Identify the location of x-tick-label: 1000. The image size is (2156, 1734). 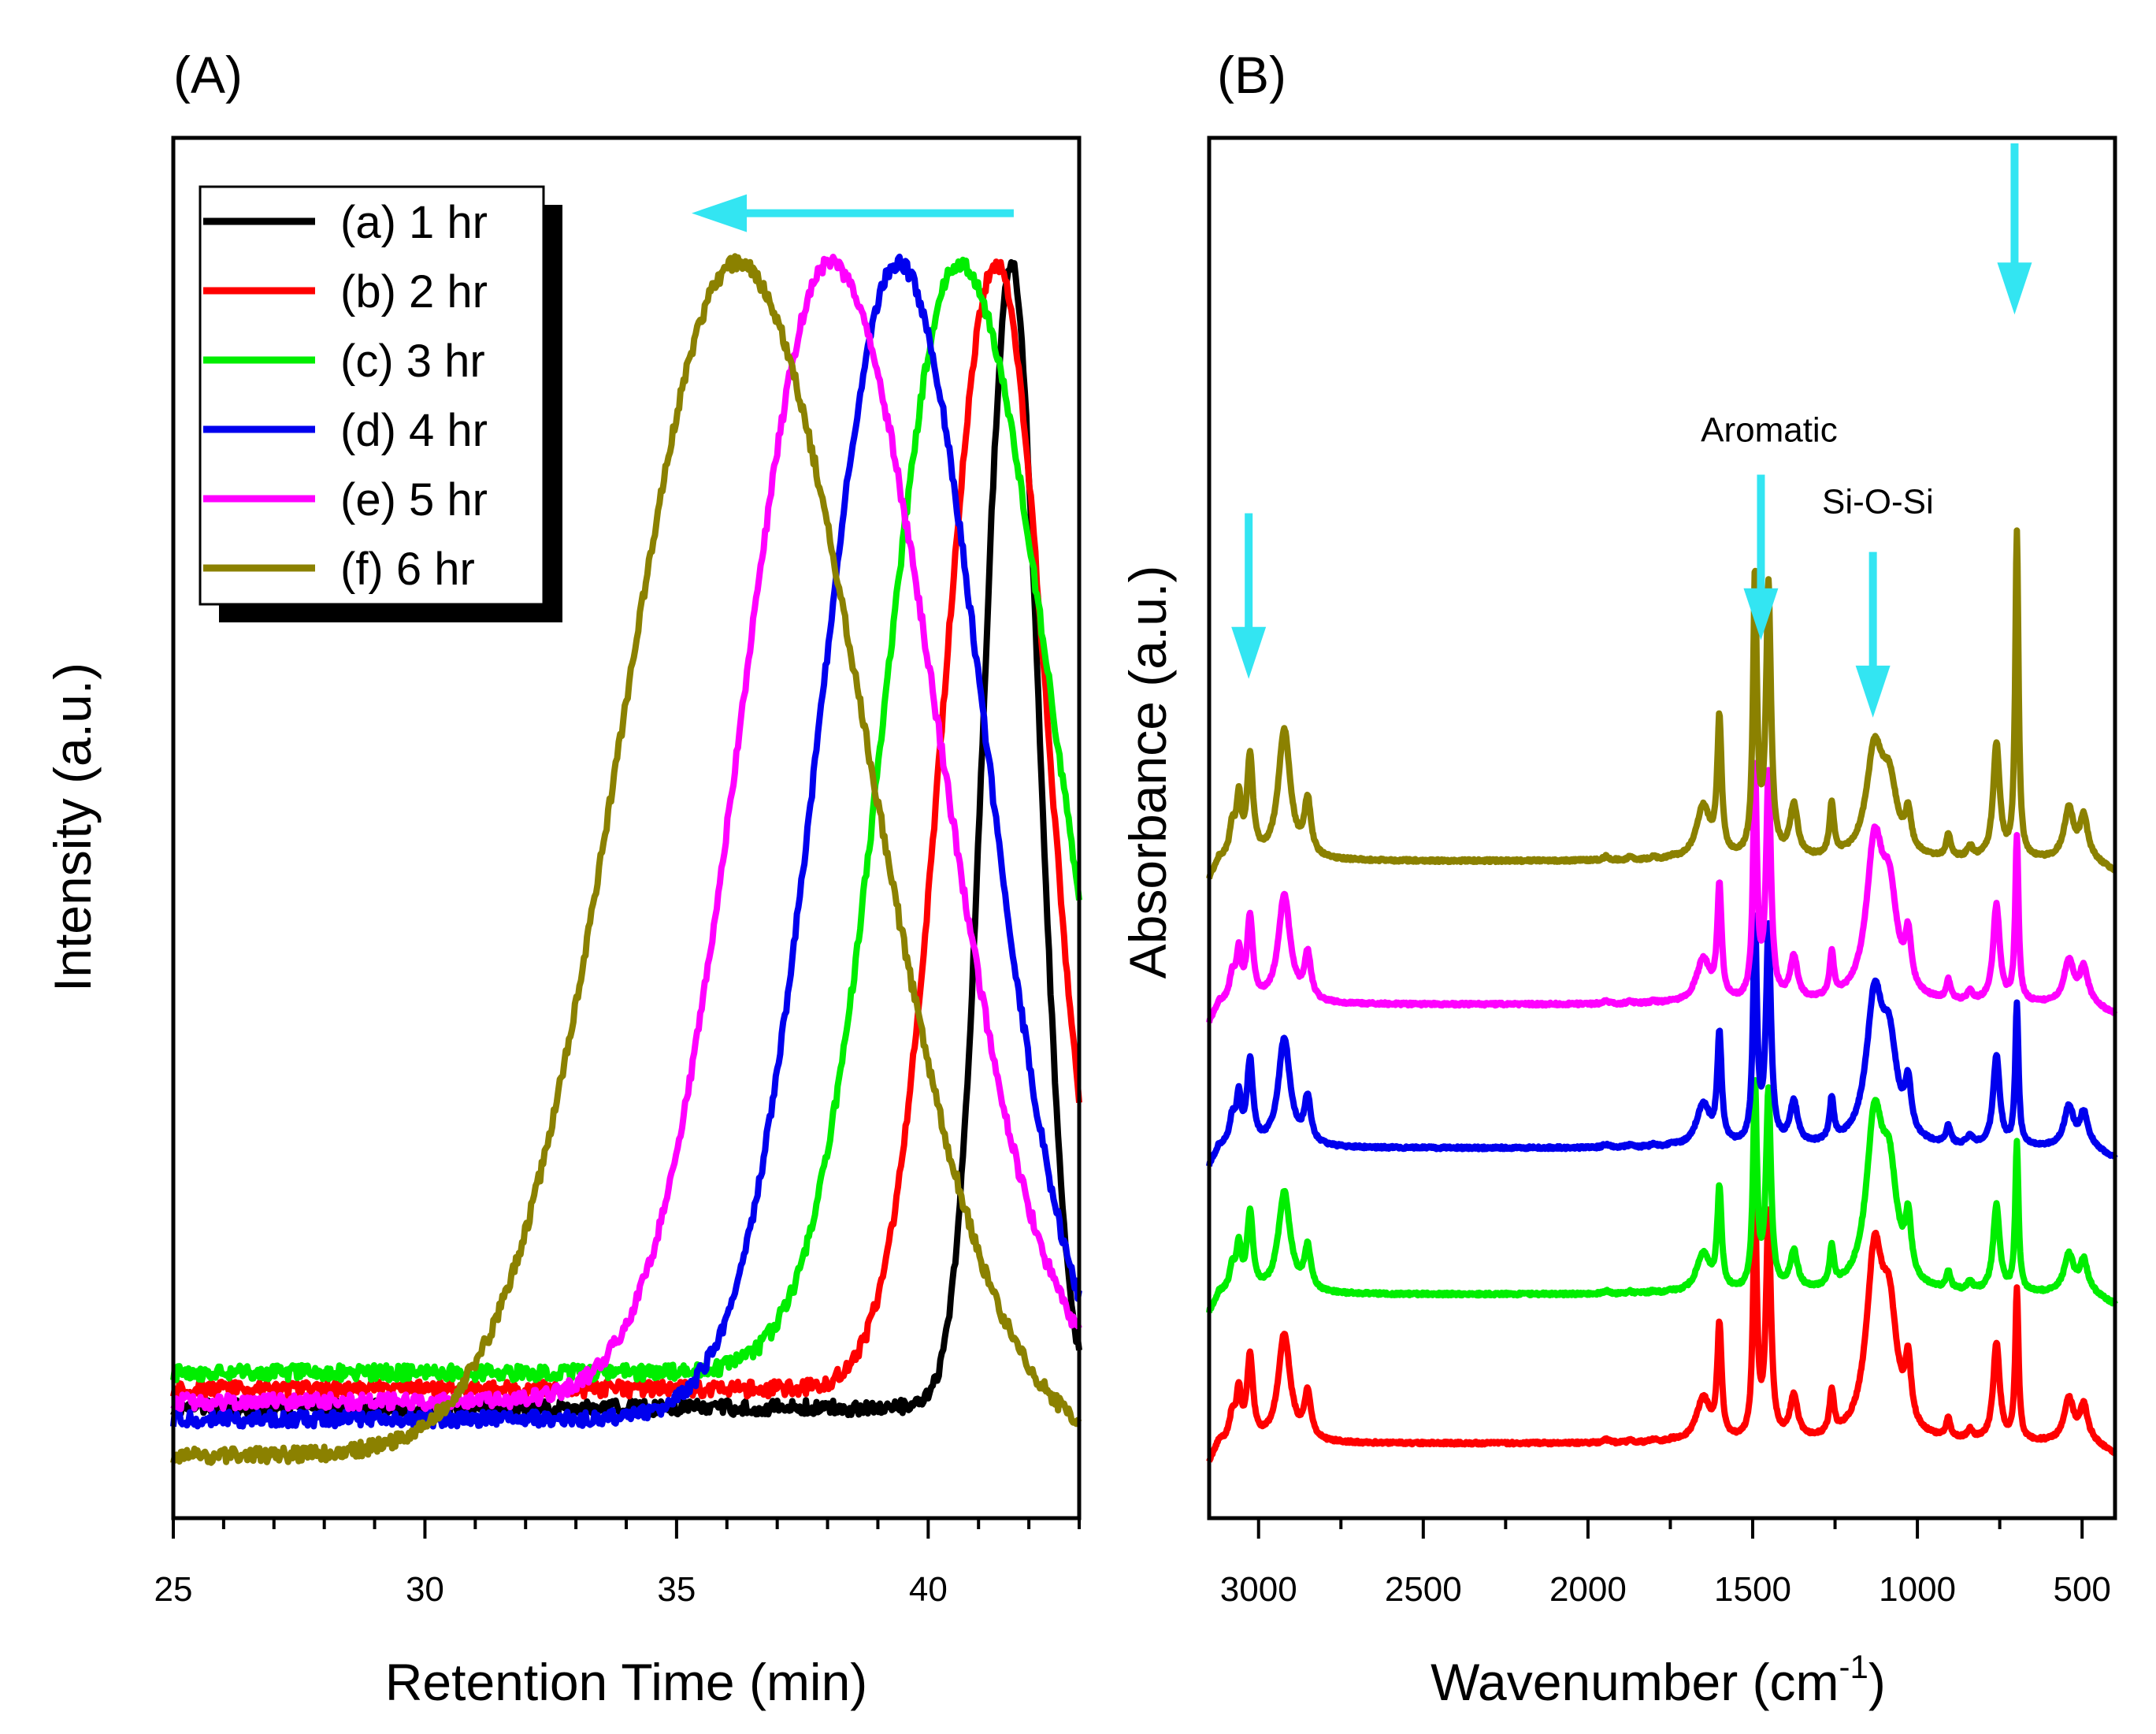
(1917, 1589).